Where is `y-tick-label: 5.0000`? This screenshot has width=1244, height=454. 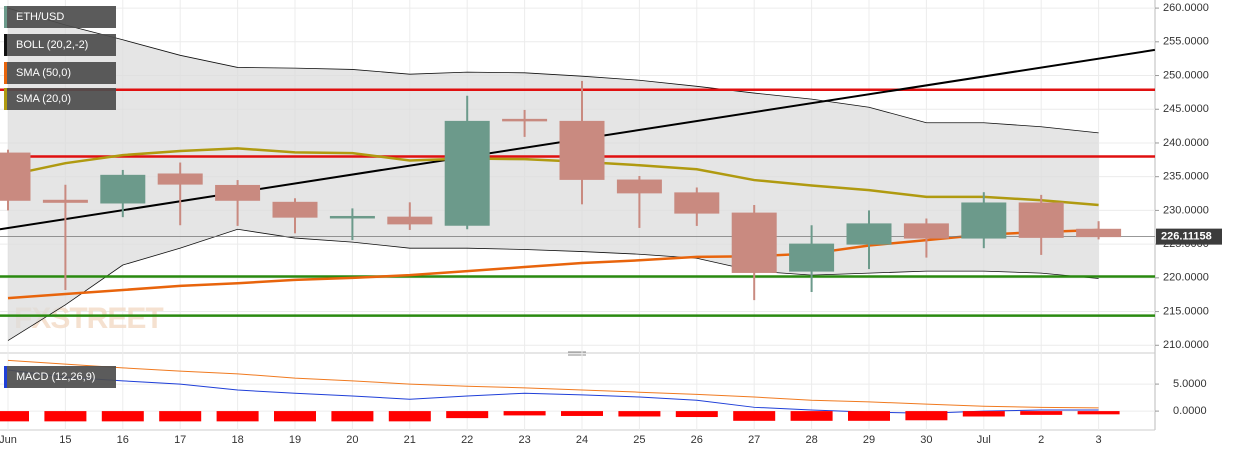 y-tick-label: 5.0000 is located at coordinates (1190, 384).